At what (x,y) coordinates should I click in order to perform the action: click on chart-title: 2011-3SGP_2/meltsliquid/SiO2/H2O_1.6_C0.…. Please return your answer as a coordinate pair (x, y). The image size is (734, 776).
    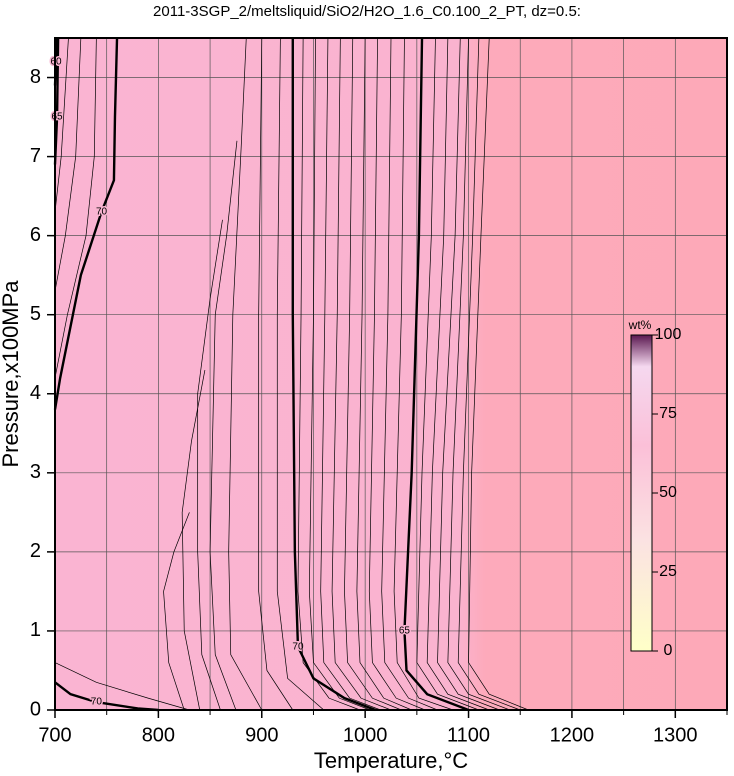
    Looking at the image, I should click on (367, 11).